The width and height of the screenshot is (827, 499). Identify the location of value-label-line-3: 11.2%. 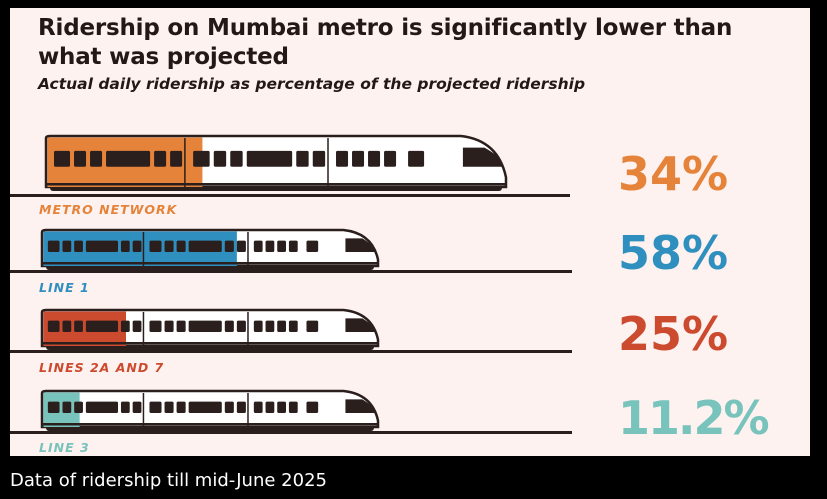
(694, 418).